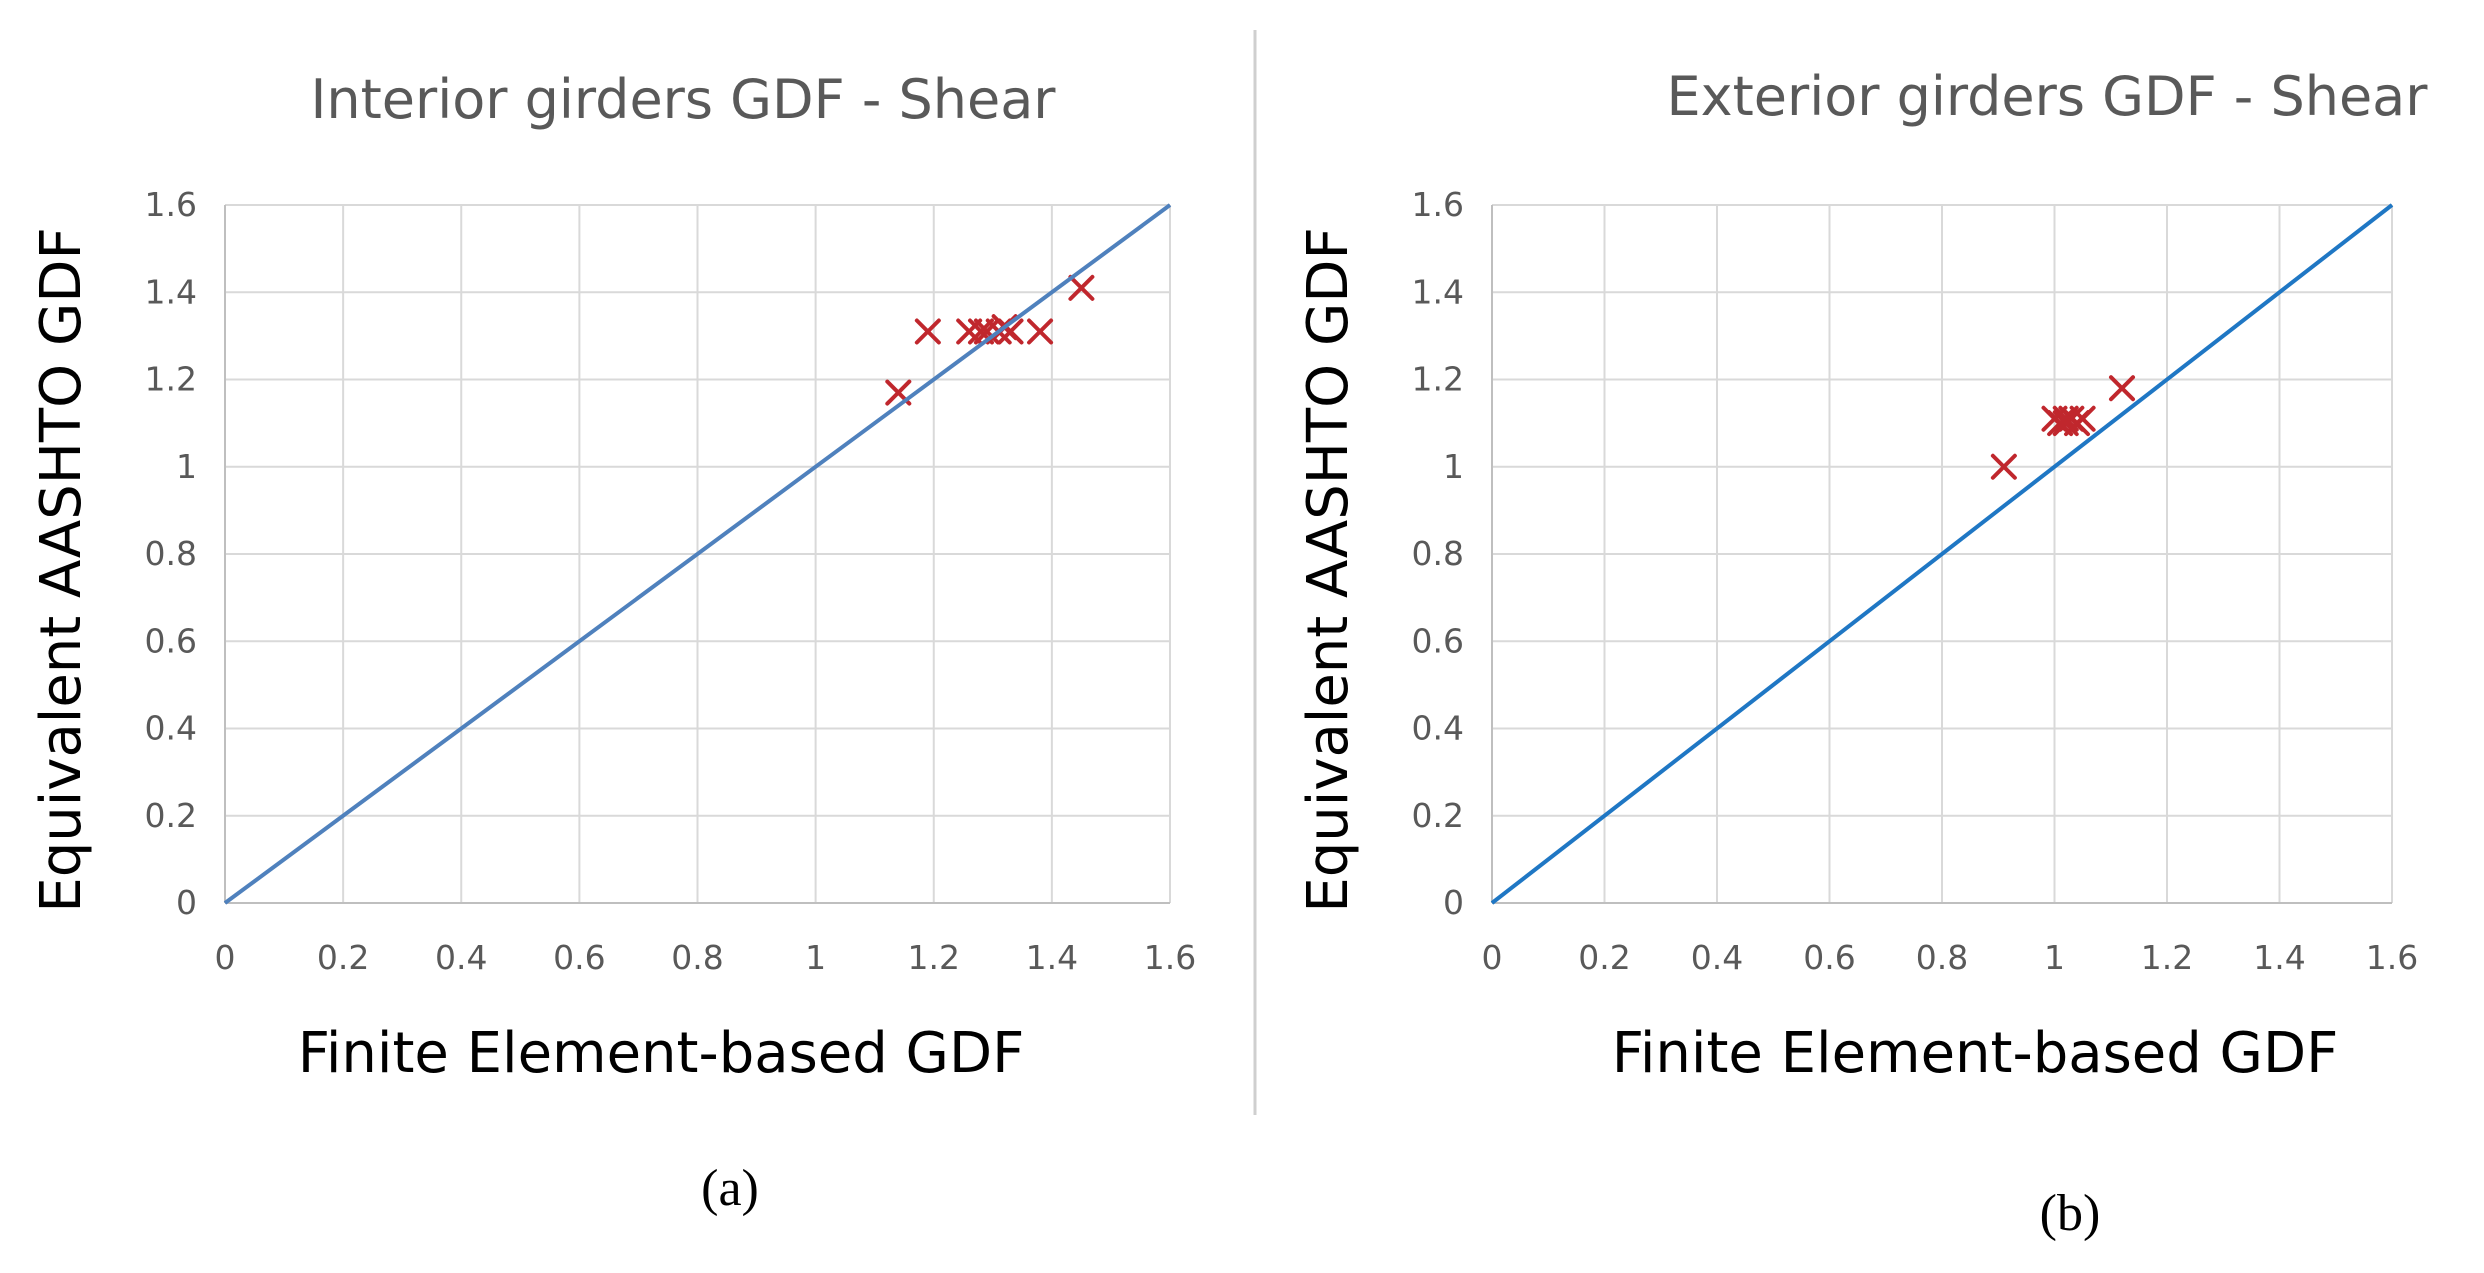  Describe the element at coordinates (683, 99) in the screenshot. I see `chart-title: Interior girders GDF - Shear` at that location.